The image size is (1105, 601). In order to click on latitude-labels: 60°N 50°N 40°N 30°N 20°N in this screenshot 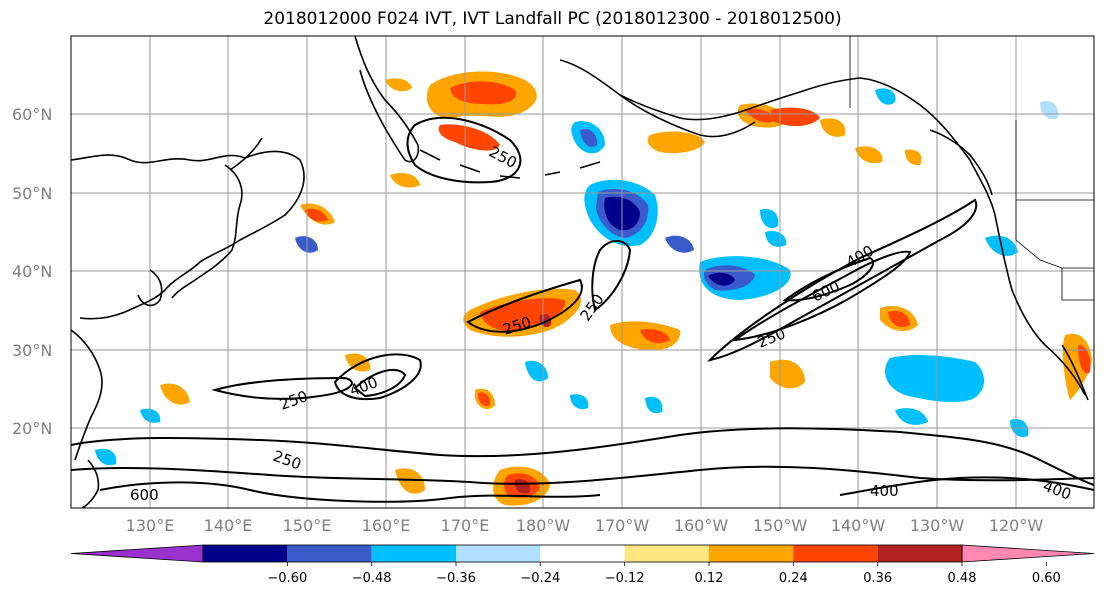, I will do `click(32, 271)`.